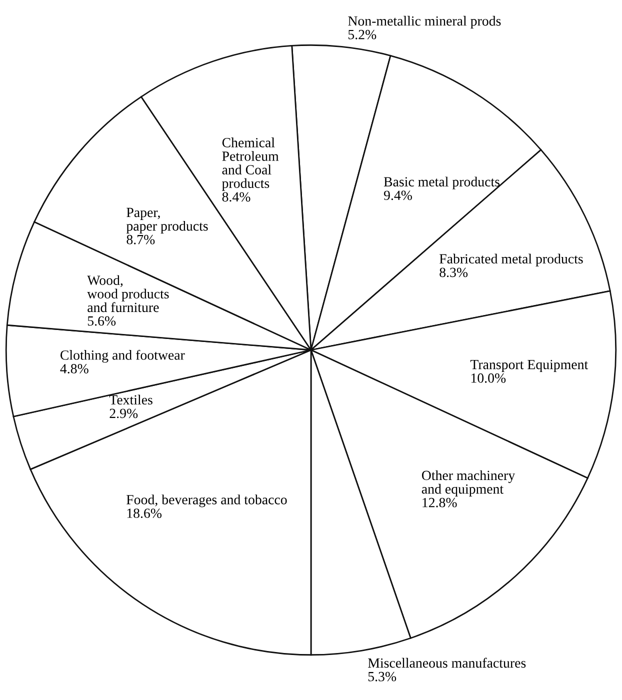  I want to click on data-label: 12.8%, so click(439, 503).